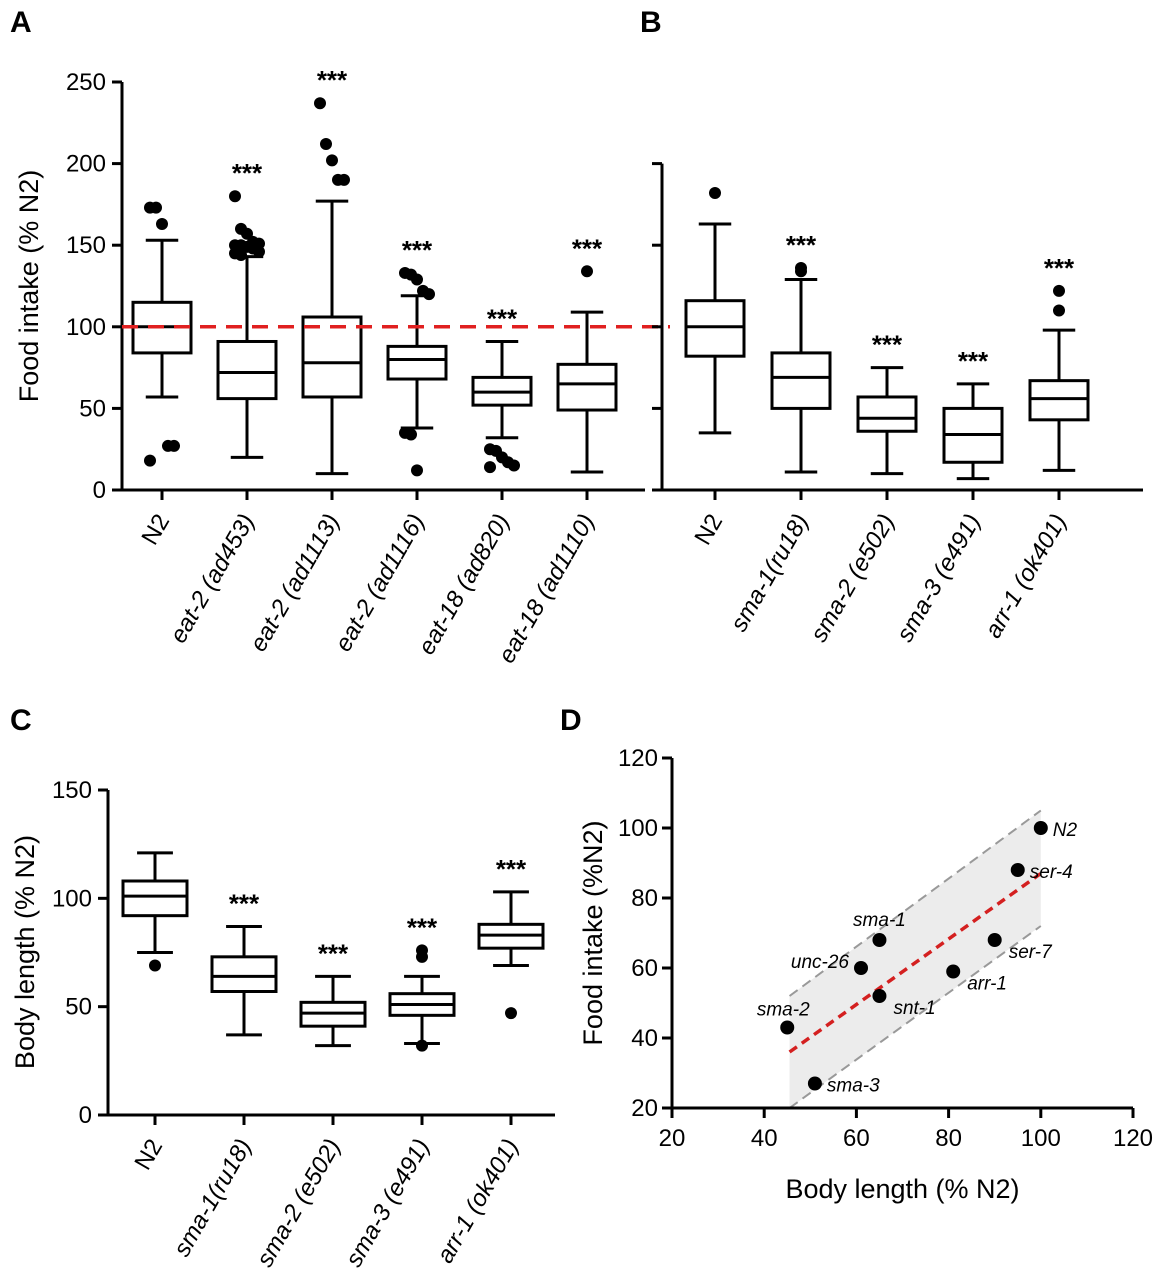  What do you see at coordinates (212, 579) in the screenshot?
I see `category-label: eat-2 (ad453)` at bounding box center [212, 579].